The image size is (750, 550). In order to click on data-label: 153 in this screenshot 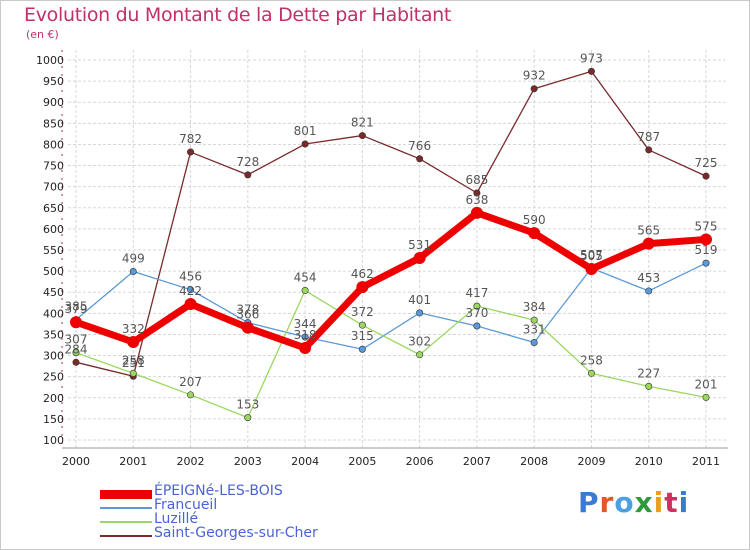, I will do `click(247, 405)`.